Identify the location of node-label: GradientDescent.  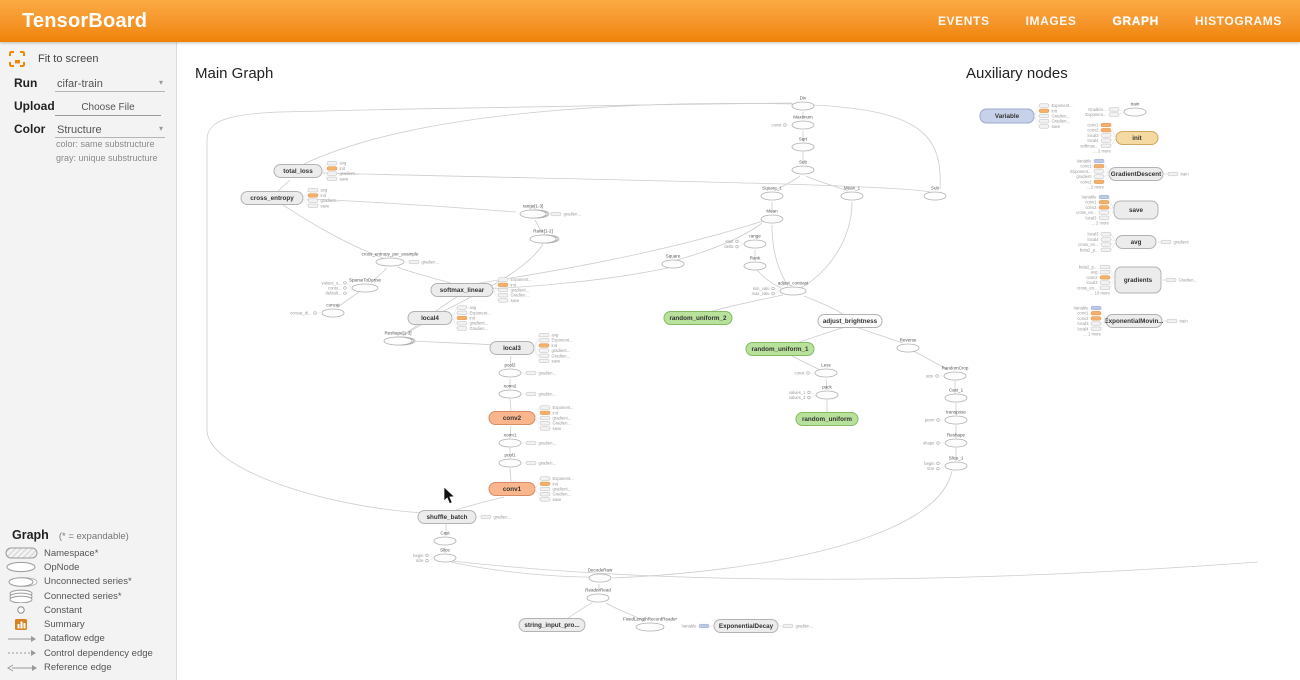
(1136, 174).